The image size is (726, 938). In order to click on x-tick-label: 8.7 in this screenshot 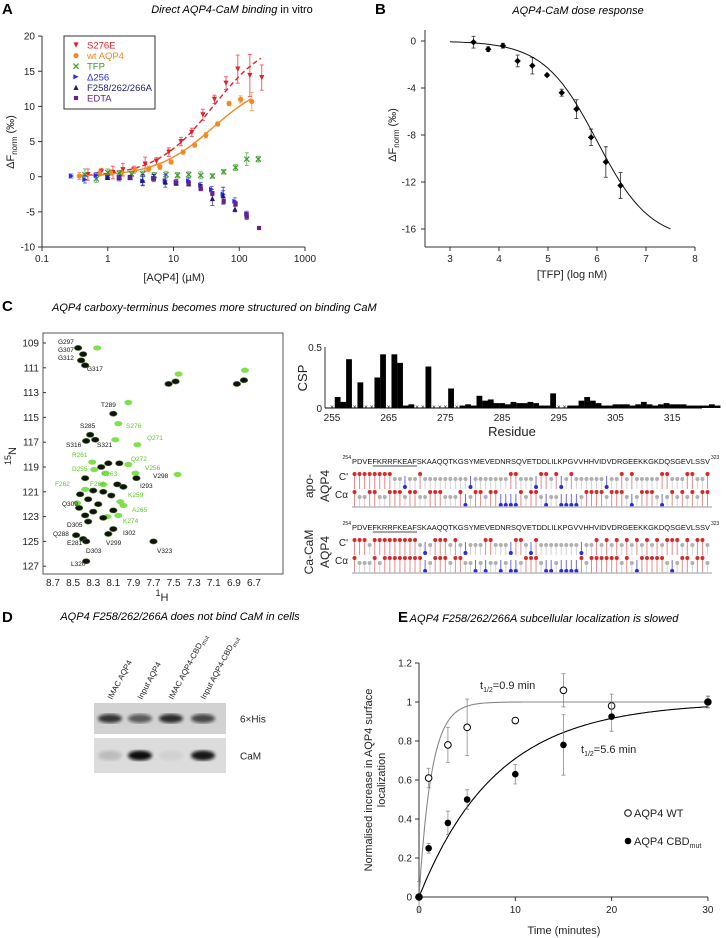, I will do `click(53, 583)`.